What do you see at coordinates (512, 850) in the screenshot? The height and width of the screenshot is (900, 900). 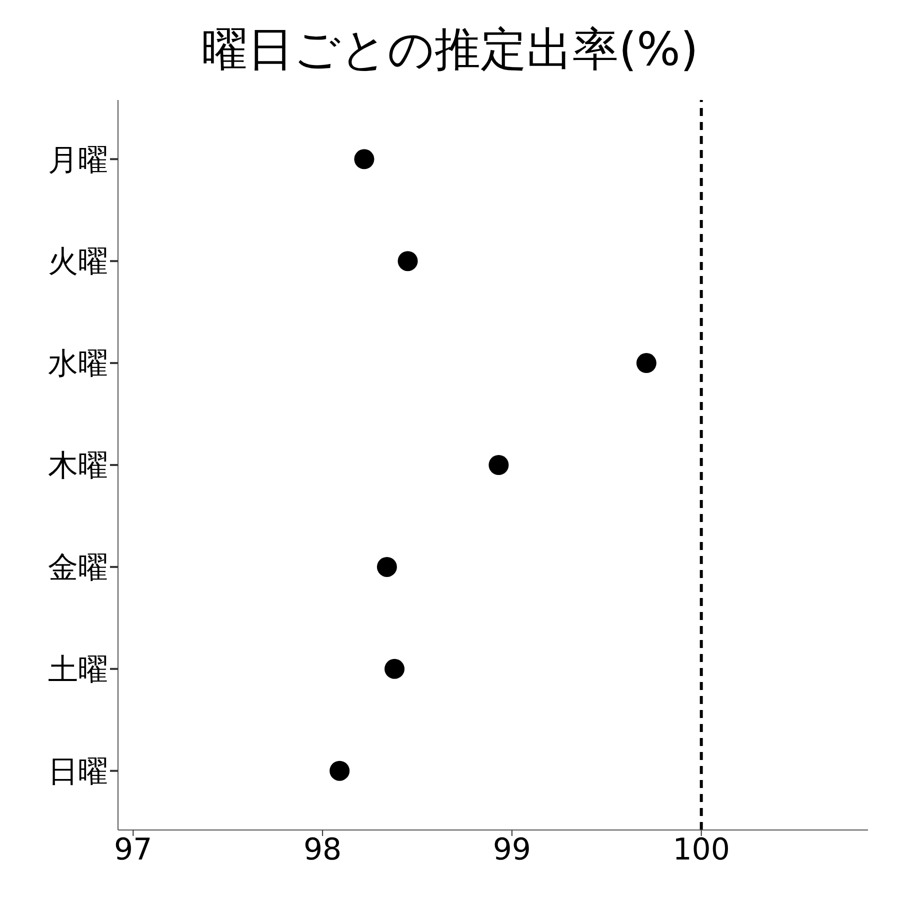 I see `x-tick-label: 99` at bounding box center [512, 850].